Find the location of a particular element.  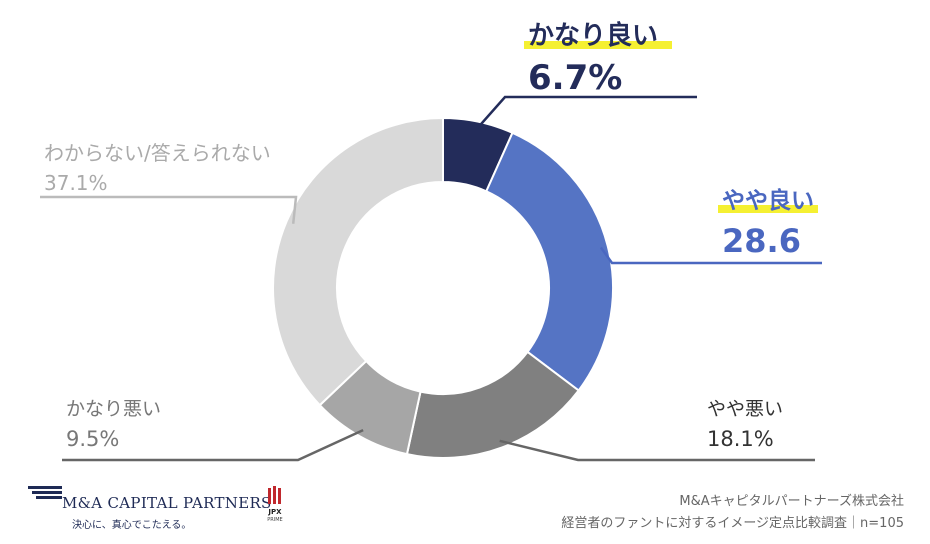

company-logo: M&A CAPITAL PARTNERS 決心に、真心でこたえる。 is located at coordinates (149, 504).